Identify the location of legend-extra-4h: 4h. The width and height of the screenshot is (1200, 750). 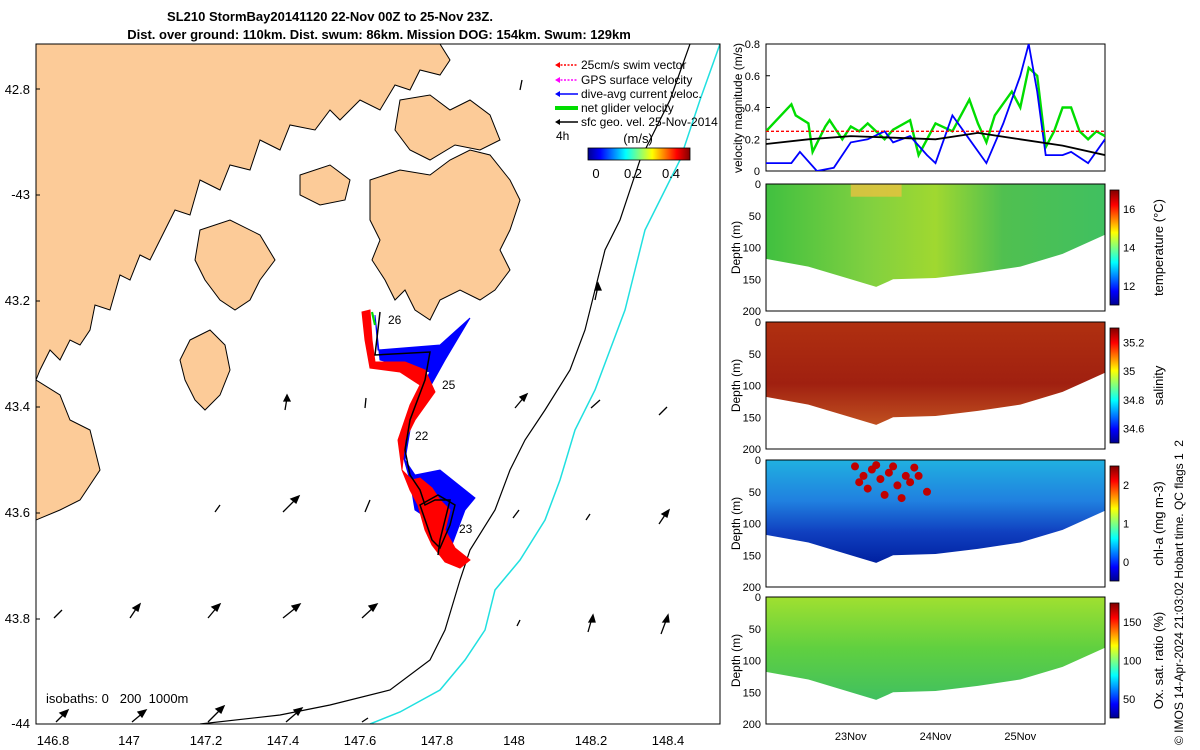
(562, 136).